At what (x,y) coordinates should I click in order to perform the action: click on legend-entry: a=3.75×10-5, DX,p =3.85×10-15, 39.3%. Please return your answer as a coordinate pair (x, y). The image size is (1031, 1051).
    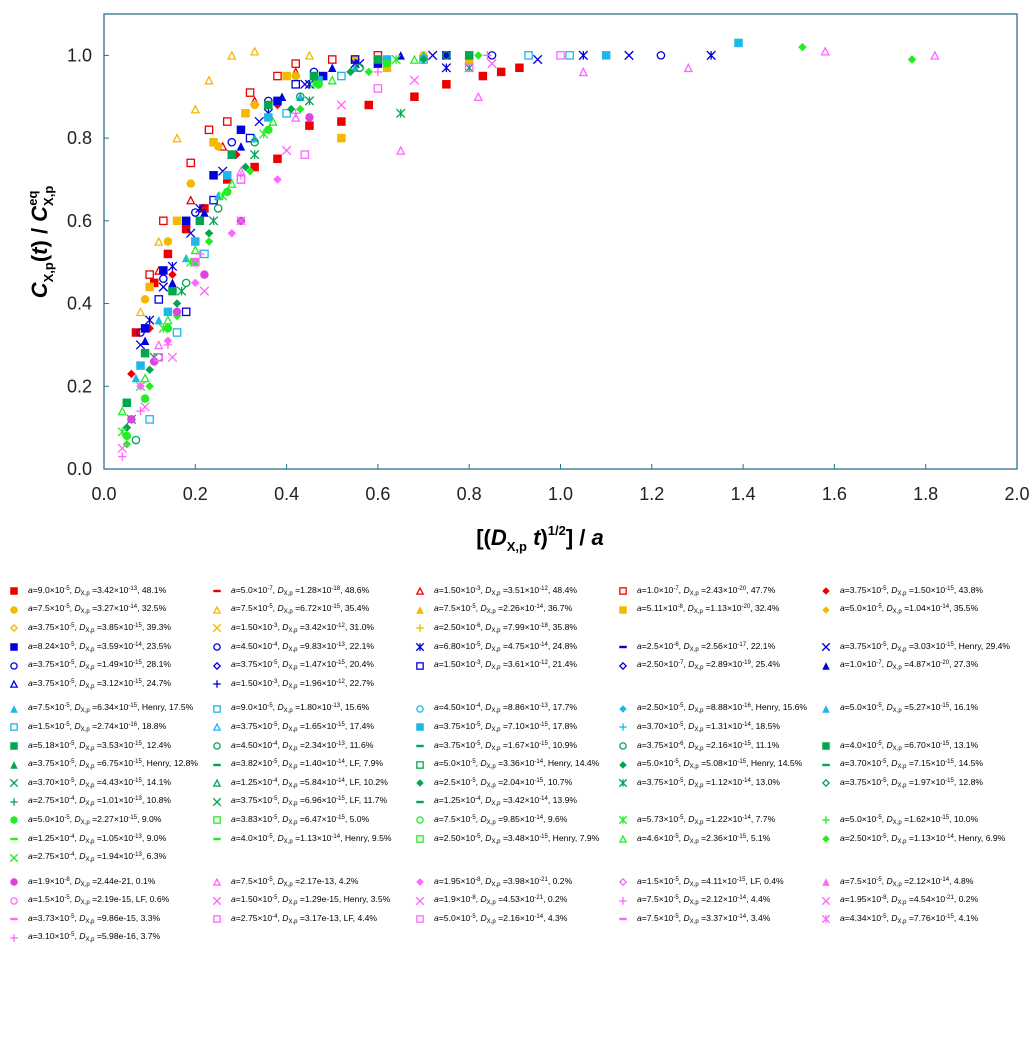
    Looking at the image, I should click on (109, 628).